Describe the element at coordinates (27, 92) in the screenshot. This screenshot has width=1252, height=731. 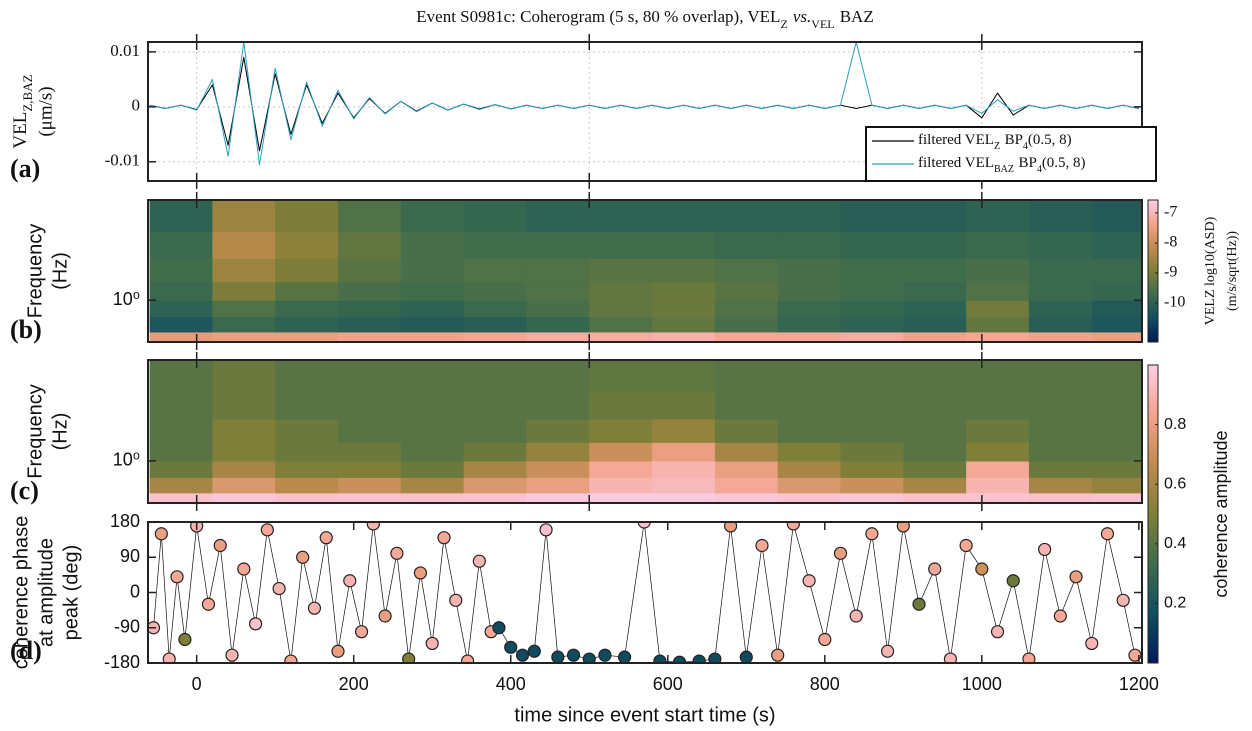
I see `text-part: Z,BAZ` at that location.